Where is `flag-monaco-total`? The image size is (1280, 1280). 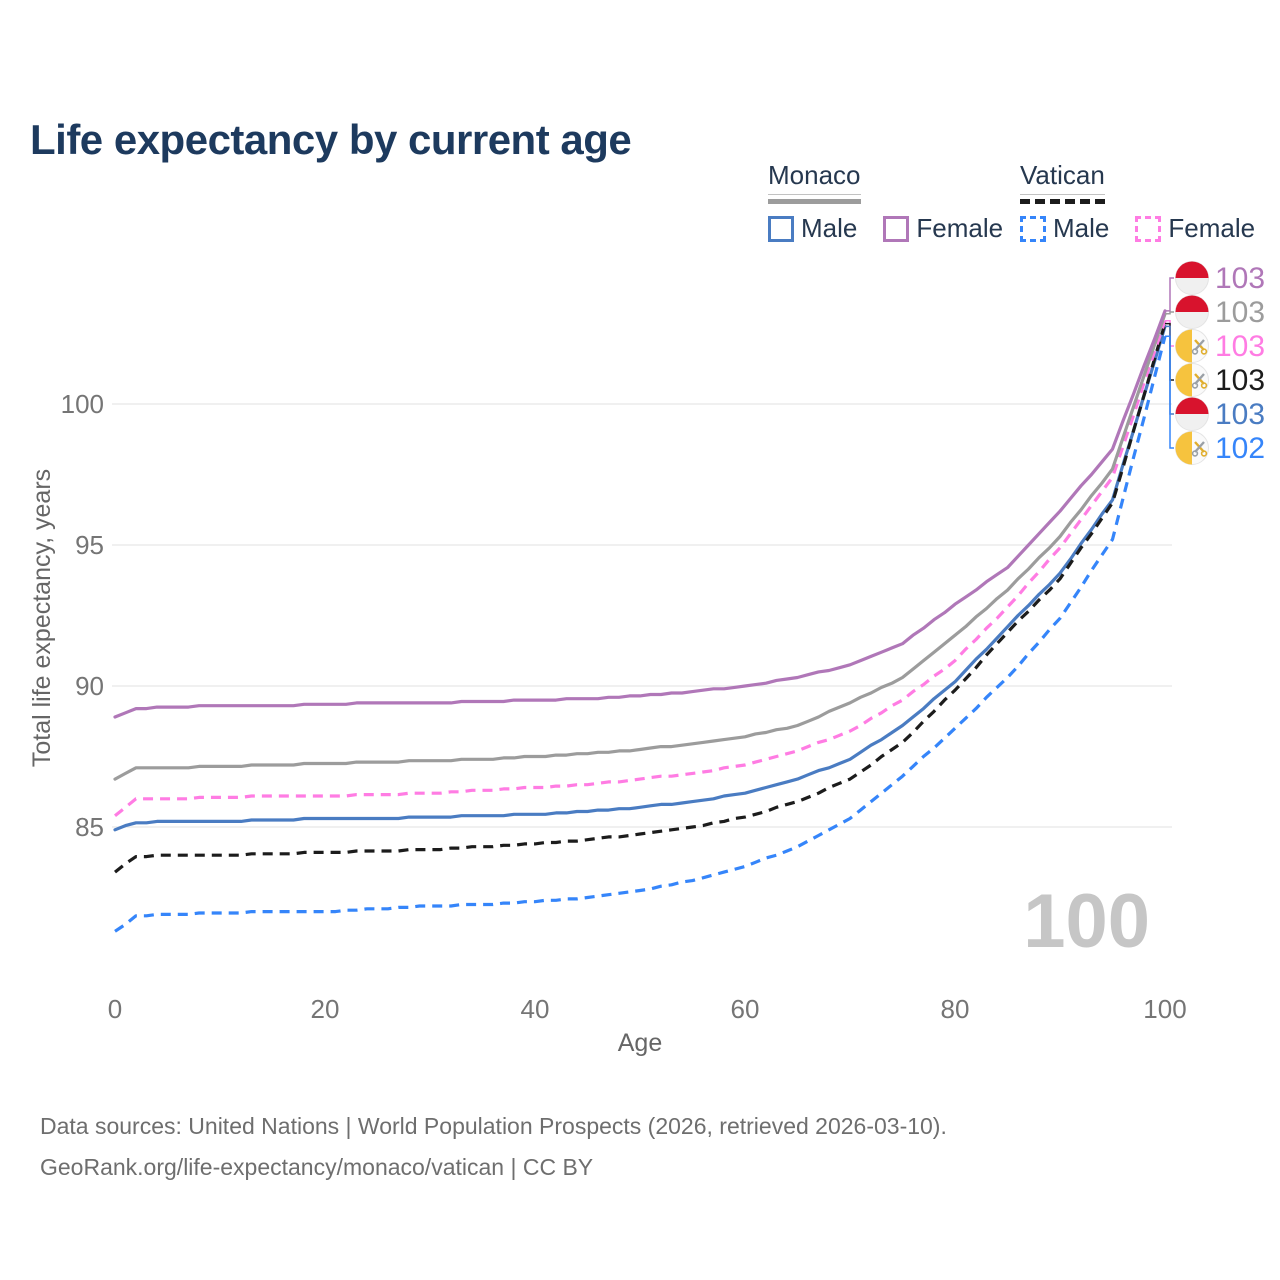
flag-monaco-total is located at coordinates (1192, 312).